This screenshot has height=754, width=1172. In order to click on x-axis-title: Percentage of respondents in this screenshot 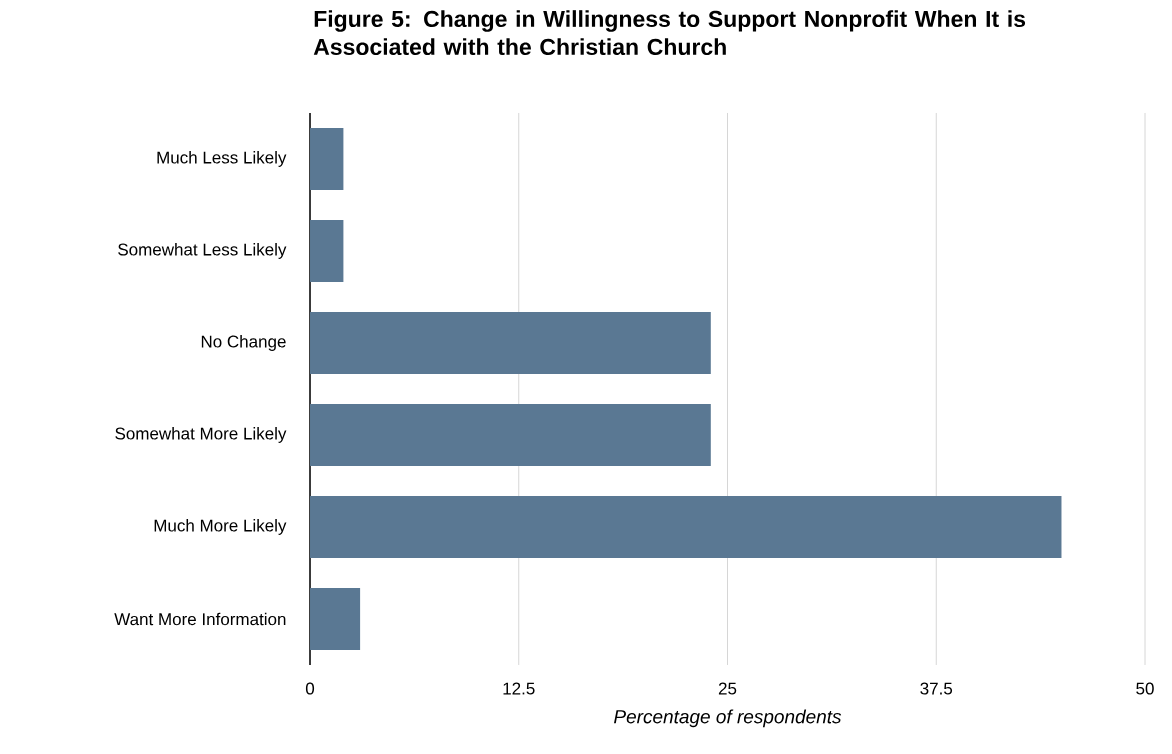, I will do `click(728, 718)`.